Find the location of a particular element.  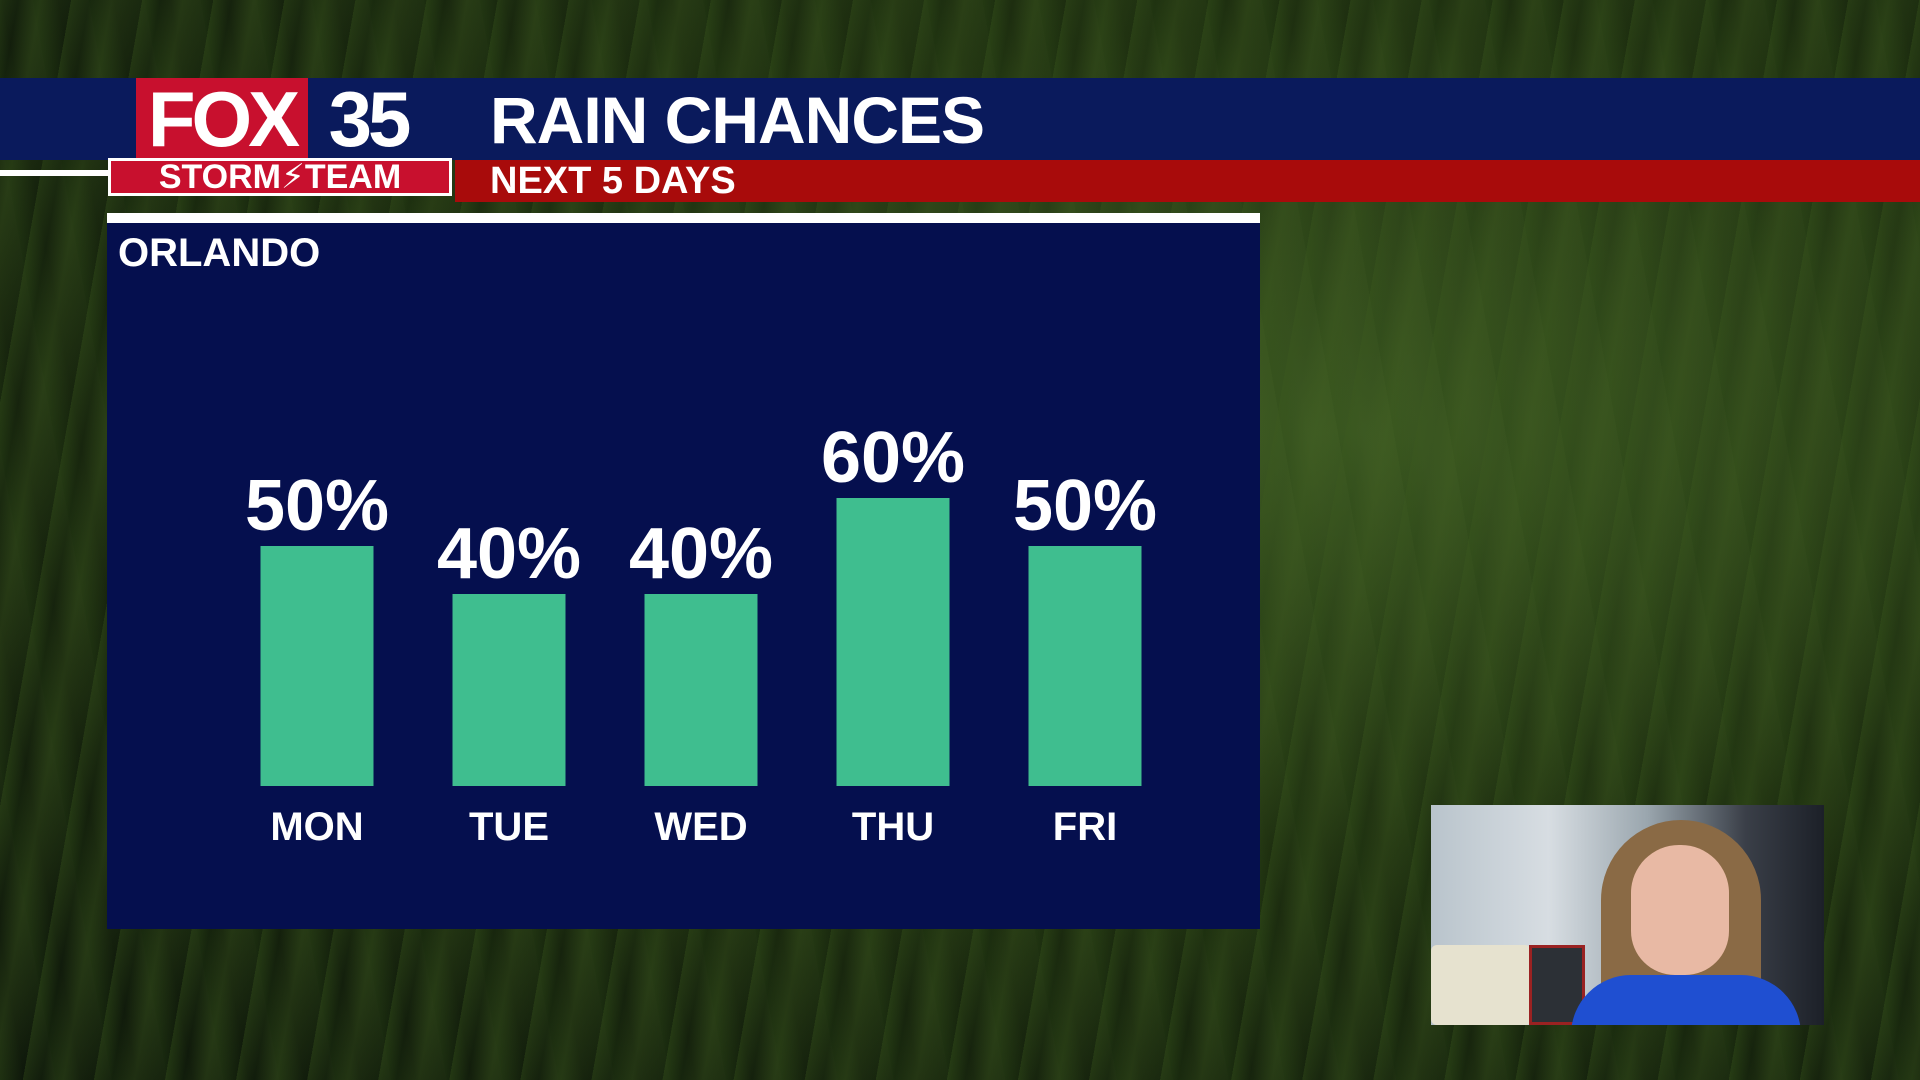

value-label-tue: 40% is located at coordinates (509, 554).